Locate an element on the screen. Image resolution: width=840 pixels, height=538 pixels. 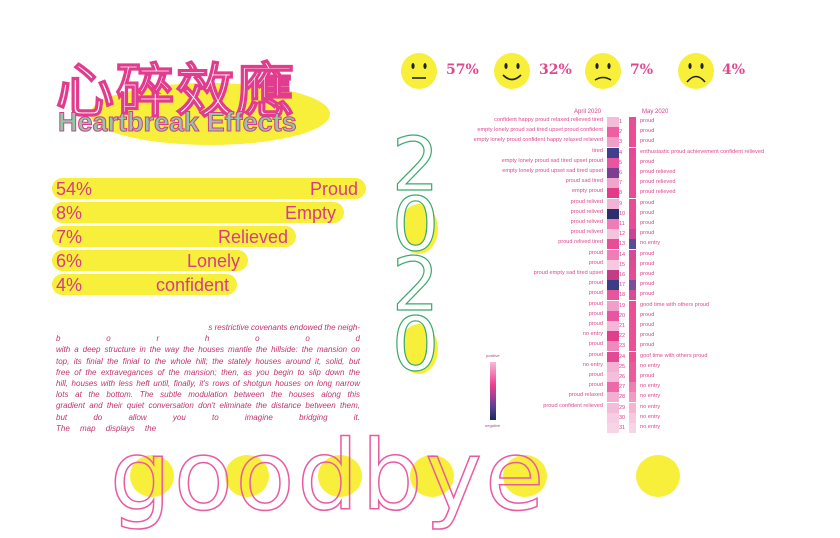
day-number: 4 is located at coordinates (621, 152).